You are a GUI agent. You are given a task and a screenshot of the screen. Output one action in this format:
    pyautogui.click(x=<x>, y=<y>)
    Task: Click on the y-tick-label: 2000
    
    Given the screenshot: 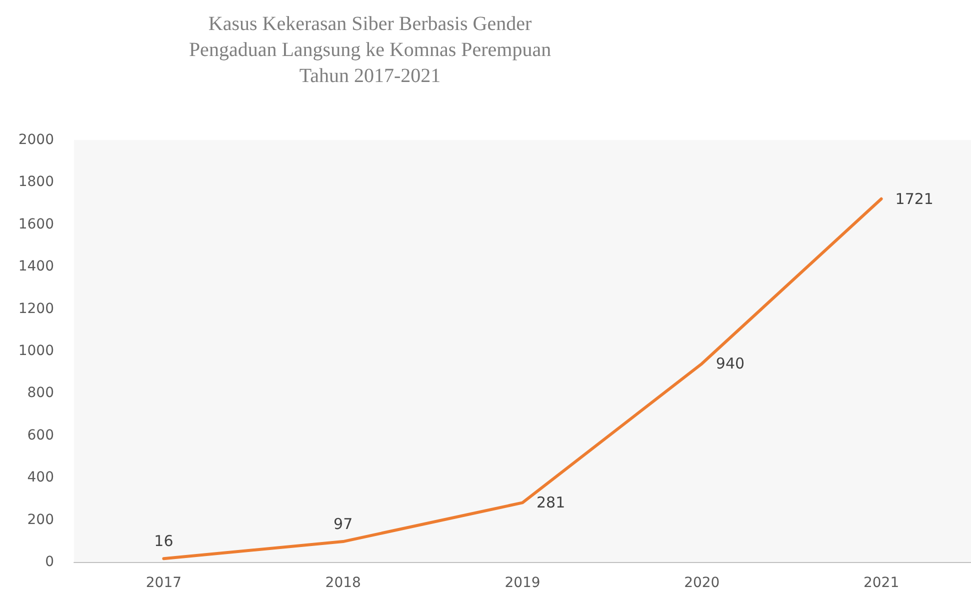 What is the action you would take?
    pyautogui.click(x=36, y=140)
    